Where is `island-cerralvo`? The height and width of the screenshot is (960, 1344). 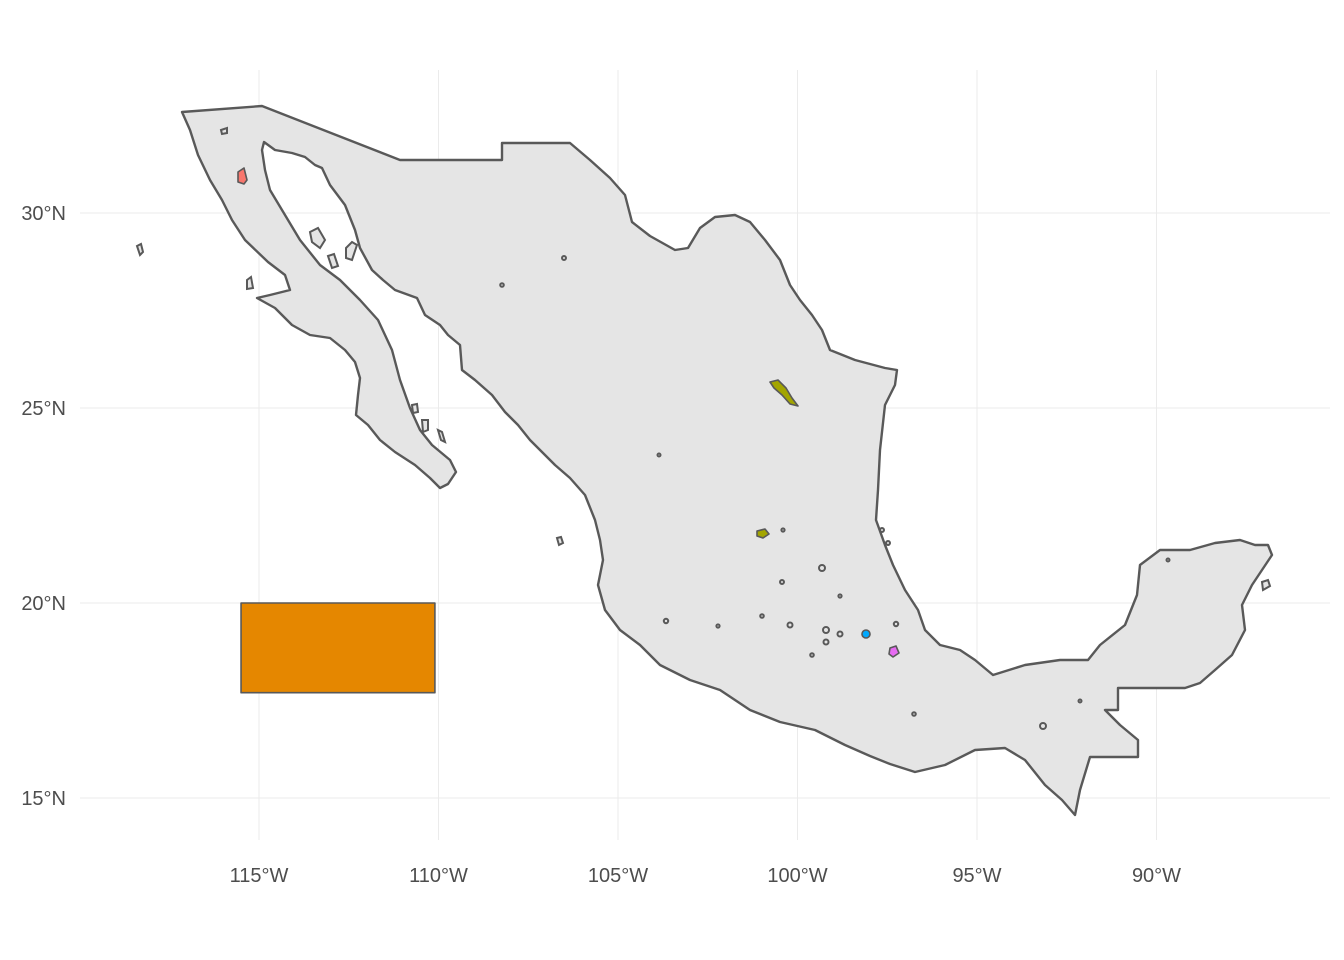
island-cerralvo is located at coordinates (441, 436).